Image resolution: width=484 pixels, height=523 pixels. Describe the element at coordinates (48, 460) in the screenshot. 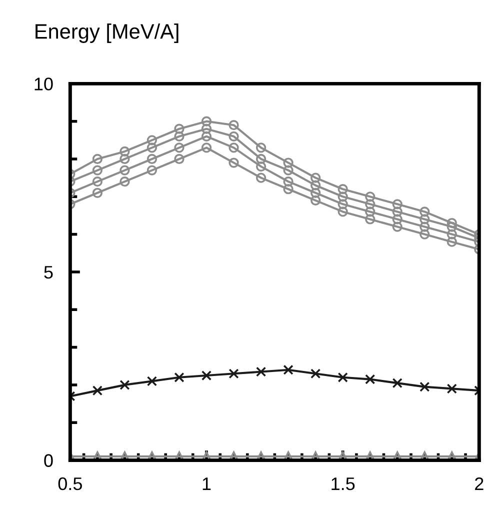

I see `y-tick-label: 0` at that location.